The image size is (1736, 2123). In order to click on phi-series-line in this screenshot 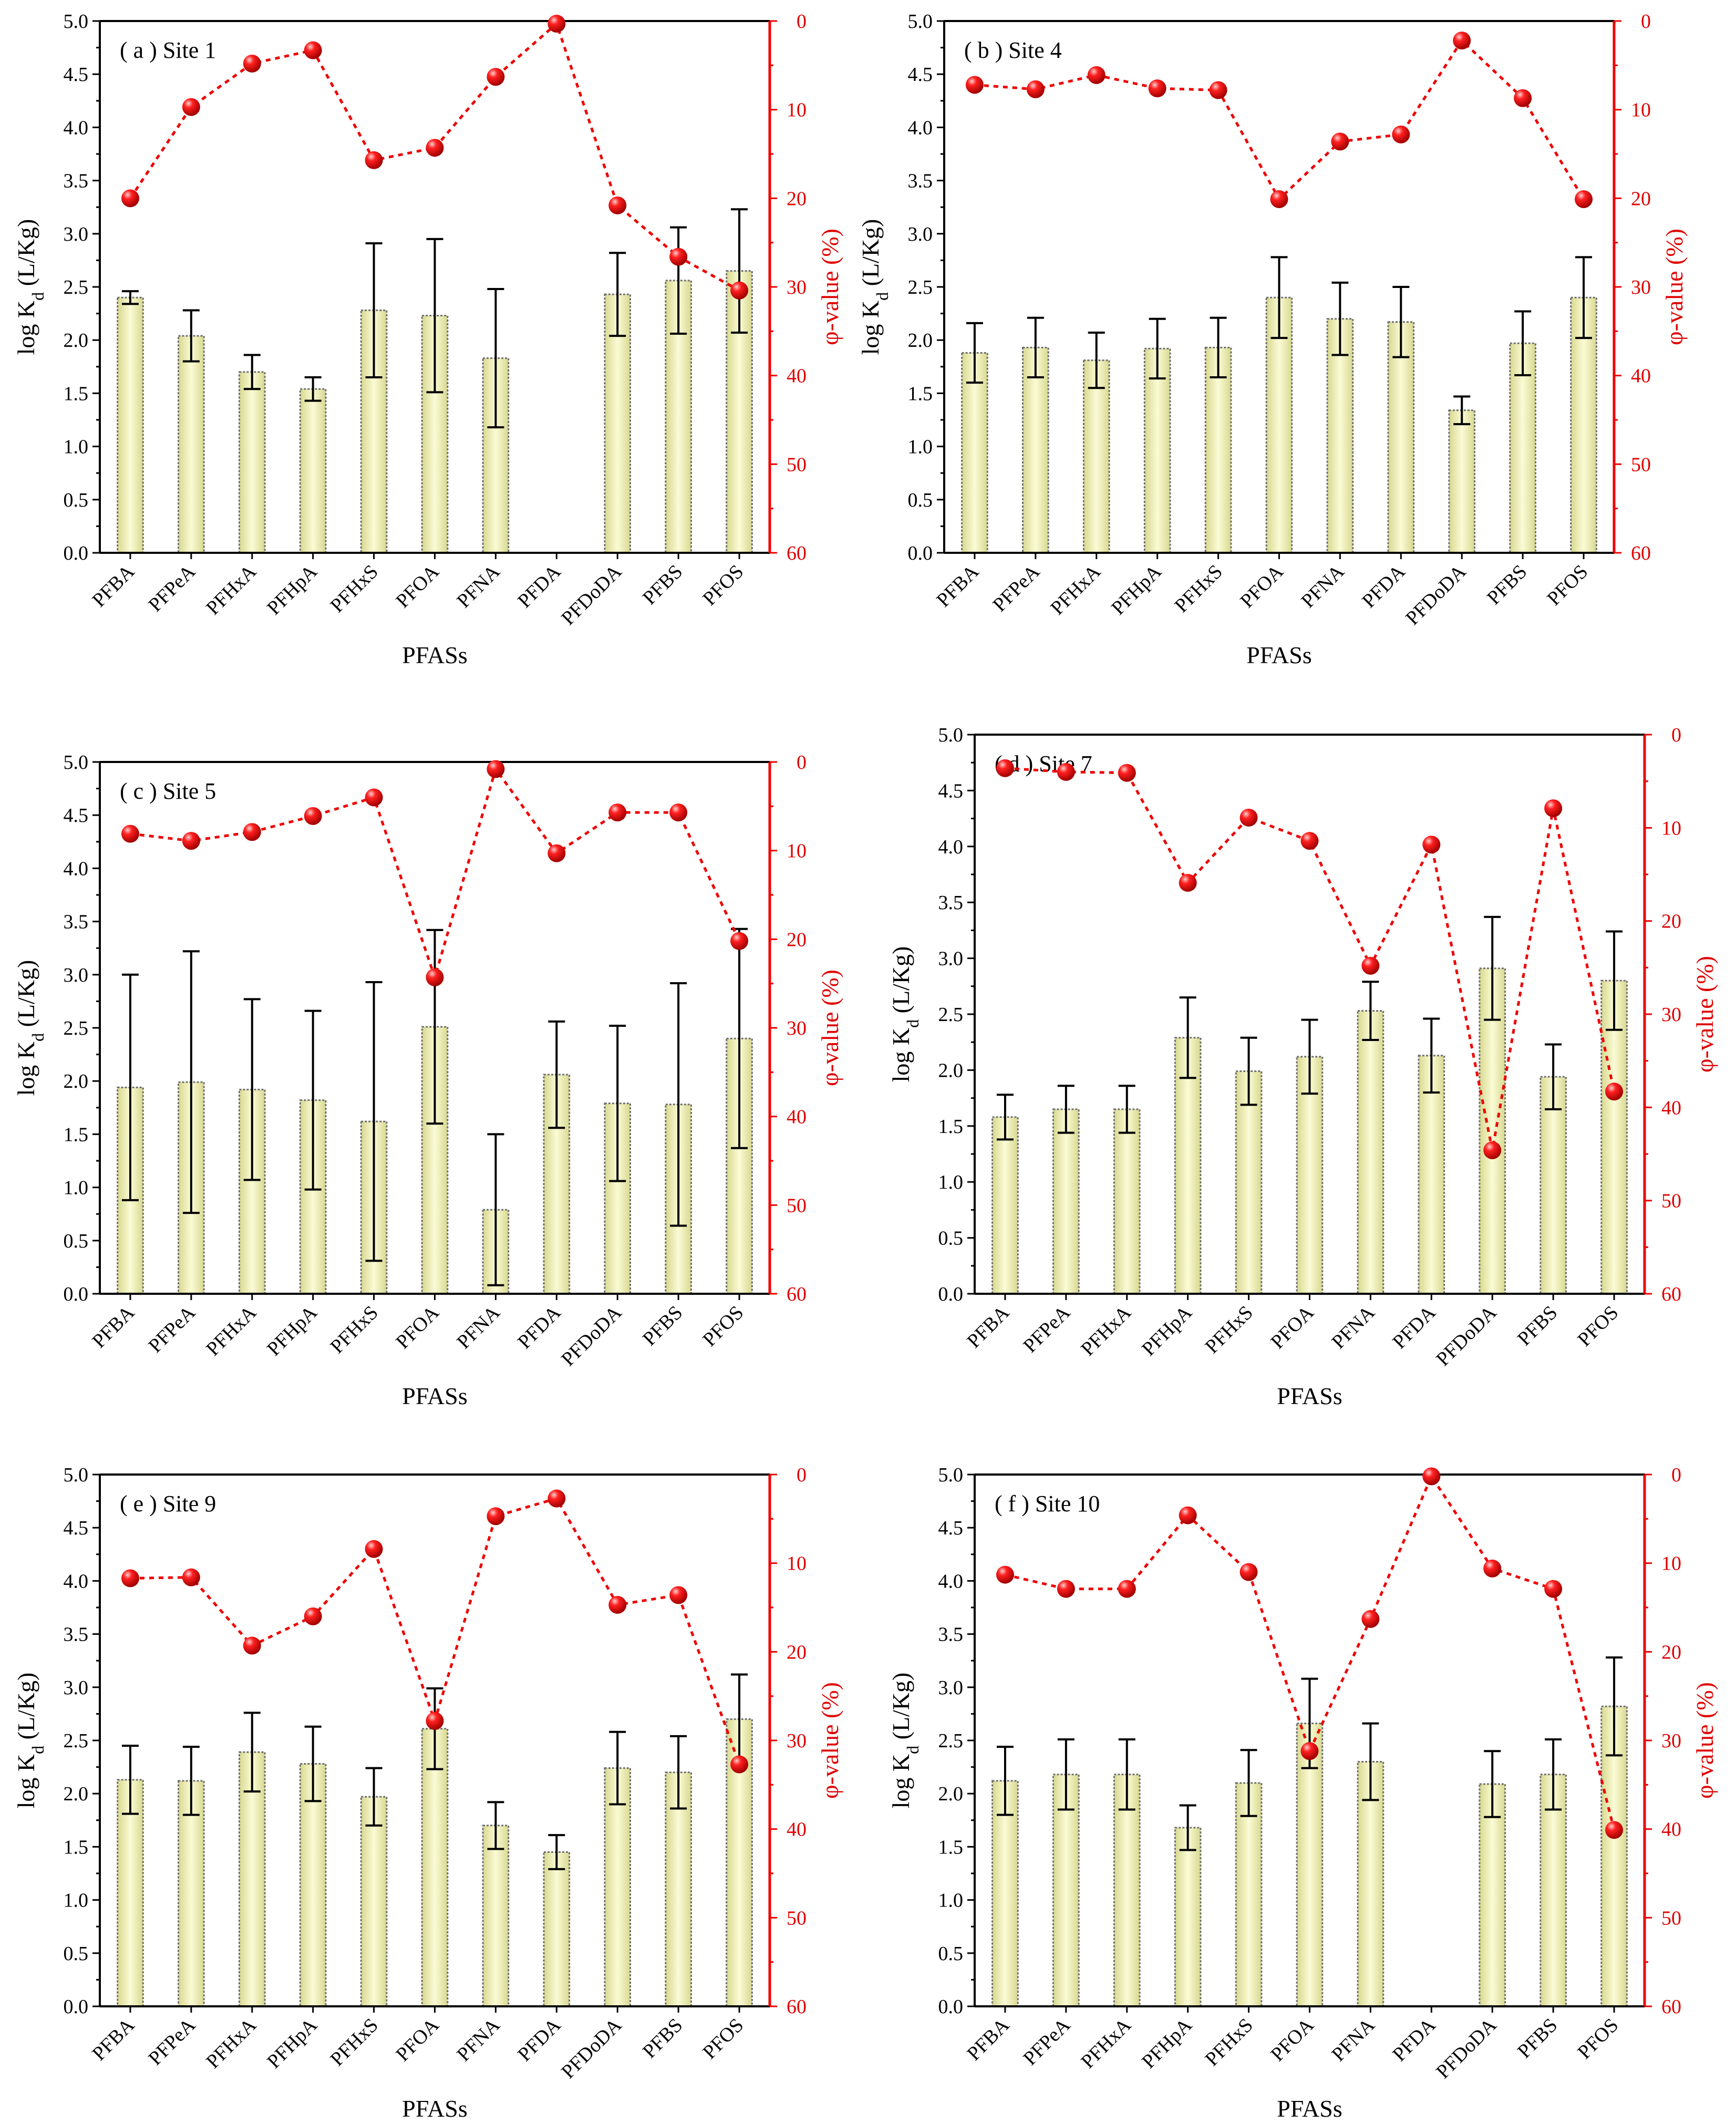, I will do `click(1280, 120)`.